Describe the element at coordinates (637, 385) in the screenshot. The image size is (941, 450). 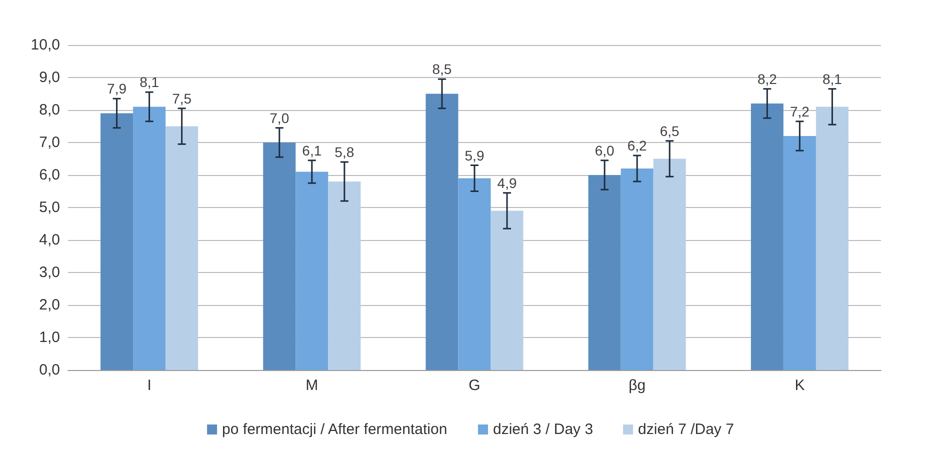
I see `x-tick-label: βg` at that location.